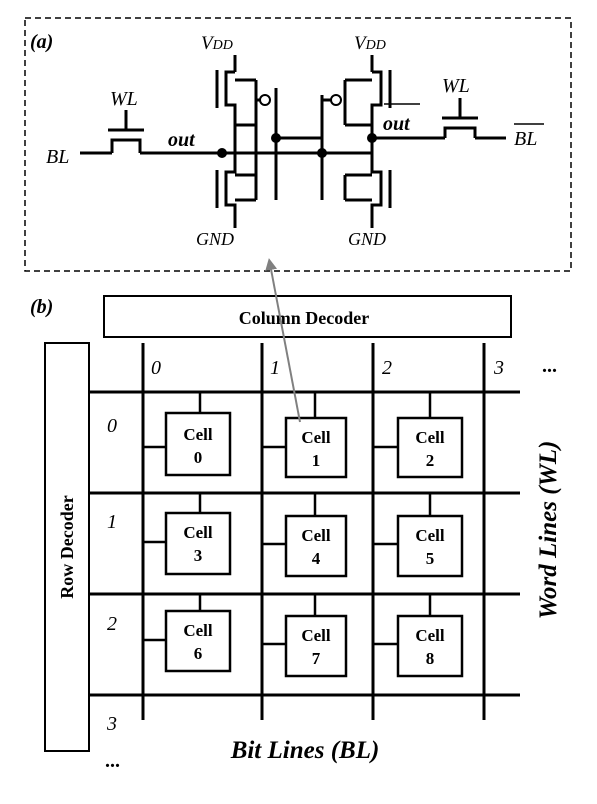 This screenshot has height=804, width=597. What do you see at coordinates (198, 653) in the screenshot?
I see `svg-text: 6` at bounding box center [198, 653].